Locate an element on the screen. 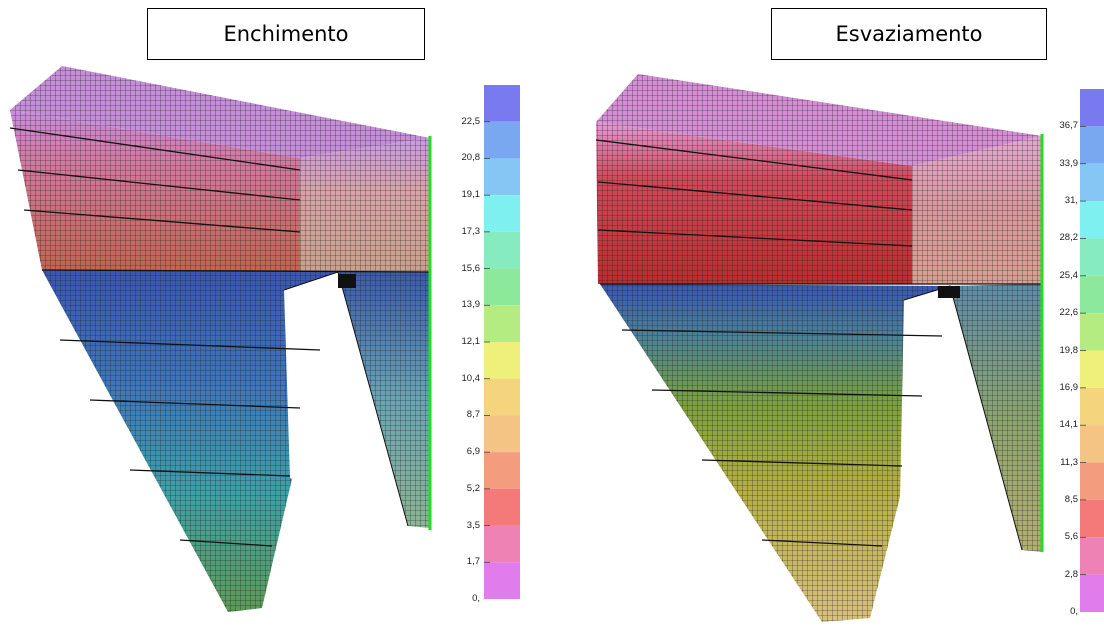 The height and width of the screenshot is (629, 1104). scale-tick-label: 15,6 is located at coordinates (471, 268).